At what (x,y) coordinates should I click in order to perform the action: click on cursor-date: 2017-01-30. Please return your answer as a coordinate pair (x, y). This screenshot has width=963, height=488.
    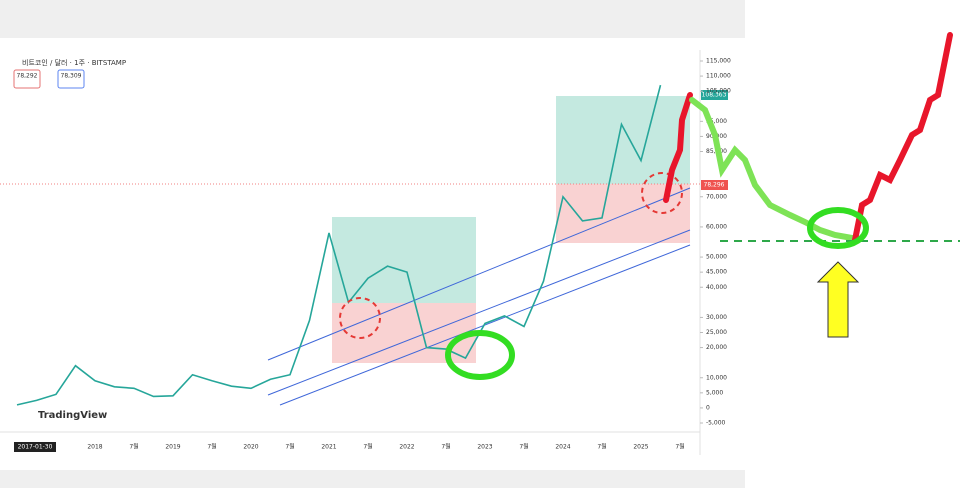
    Looking at the image, I should click on (35, 447).